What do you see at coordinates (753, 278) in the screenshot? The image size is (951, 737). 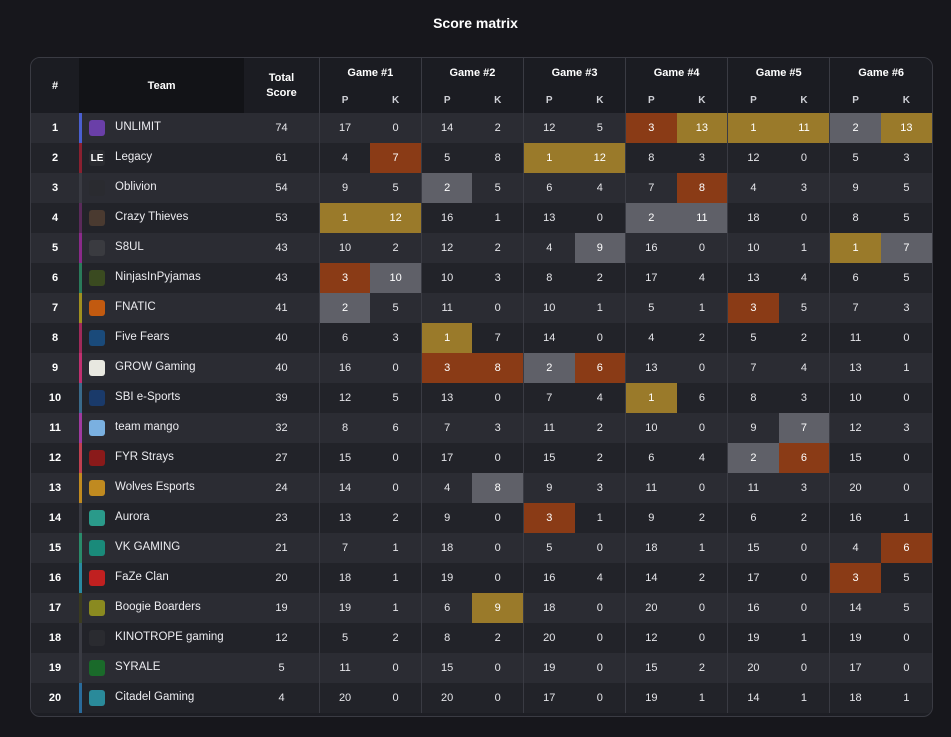 I see `game-5-p-cell: 13` at bounding box center [753, 278].